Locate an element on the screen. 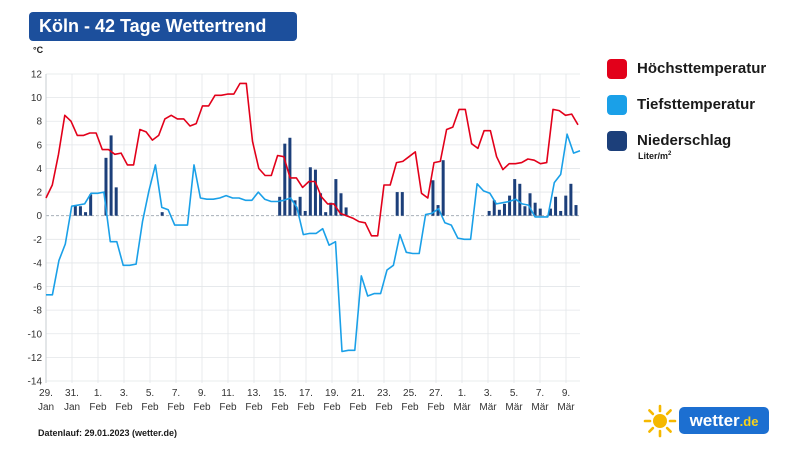  chart-title: Köln - 42 Tage Wettertrend is located at coordinates (163, 26).